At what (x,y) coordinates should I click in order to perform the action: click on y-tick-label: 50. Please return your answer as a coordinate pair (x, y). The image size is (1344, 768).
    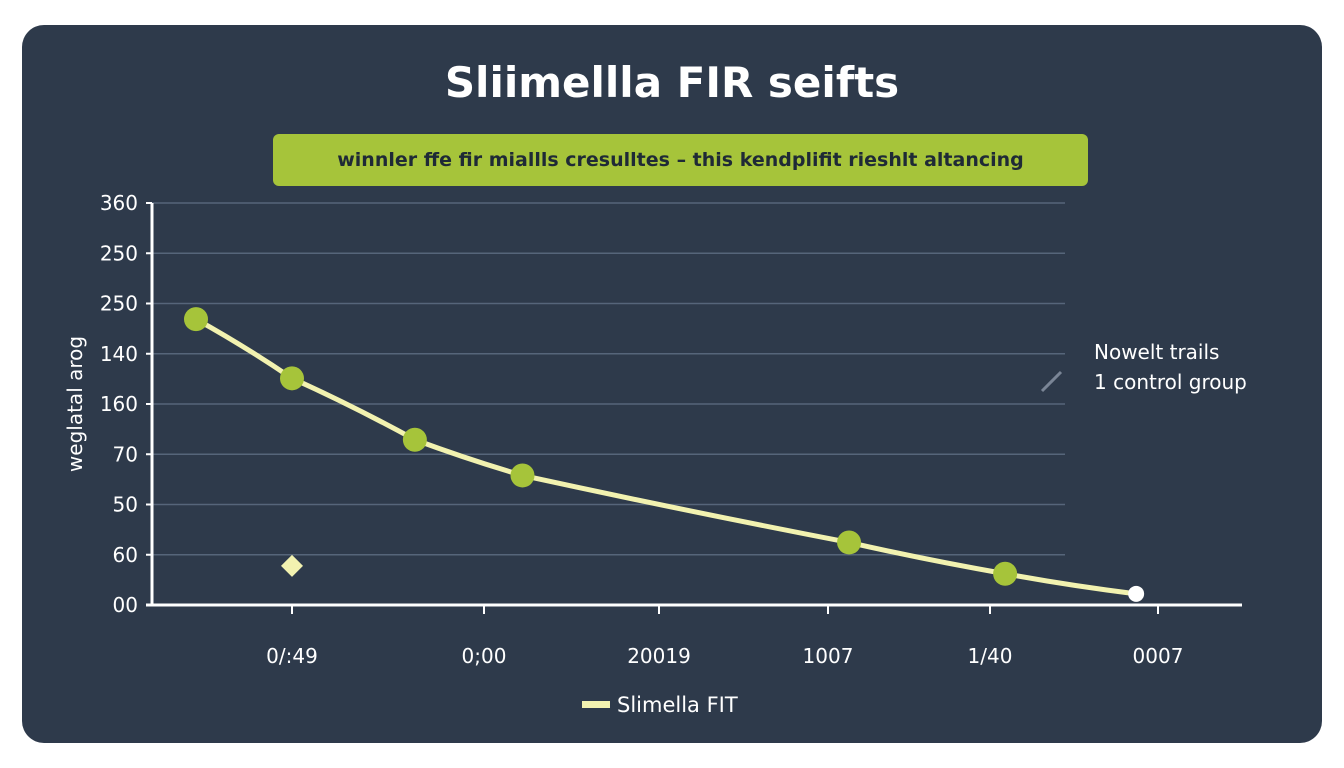
    Looking at the image, I should click on (125, 505).